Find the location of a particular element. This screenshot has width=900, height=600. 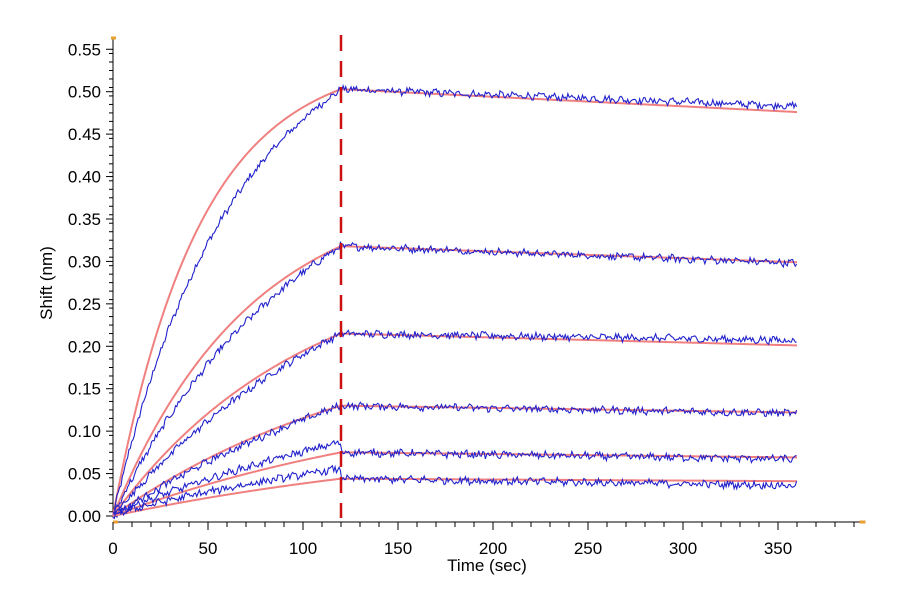

x-tick-label: 350 is located at coordinates (778, 548).